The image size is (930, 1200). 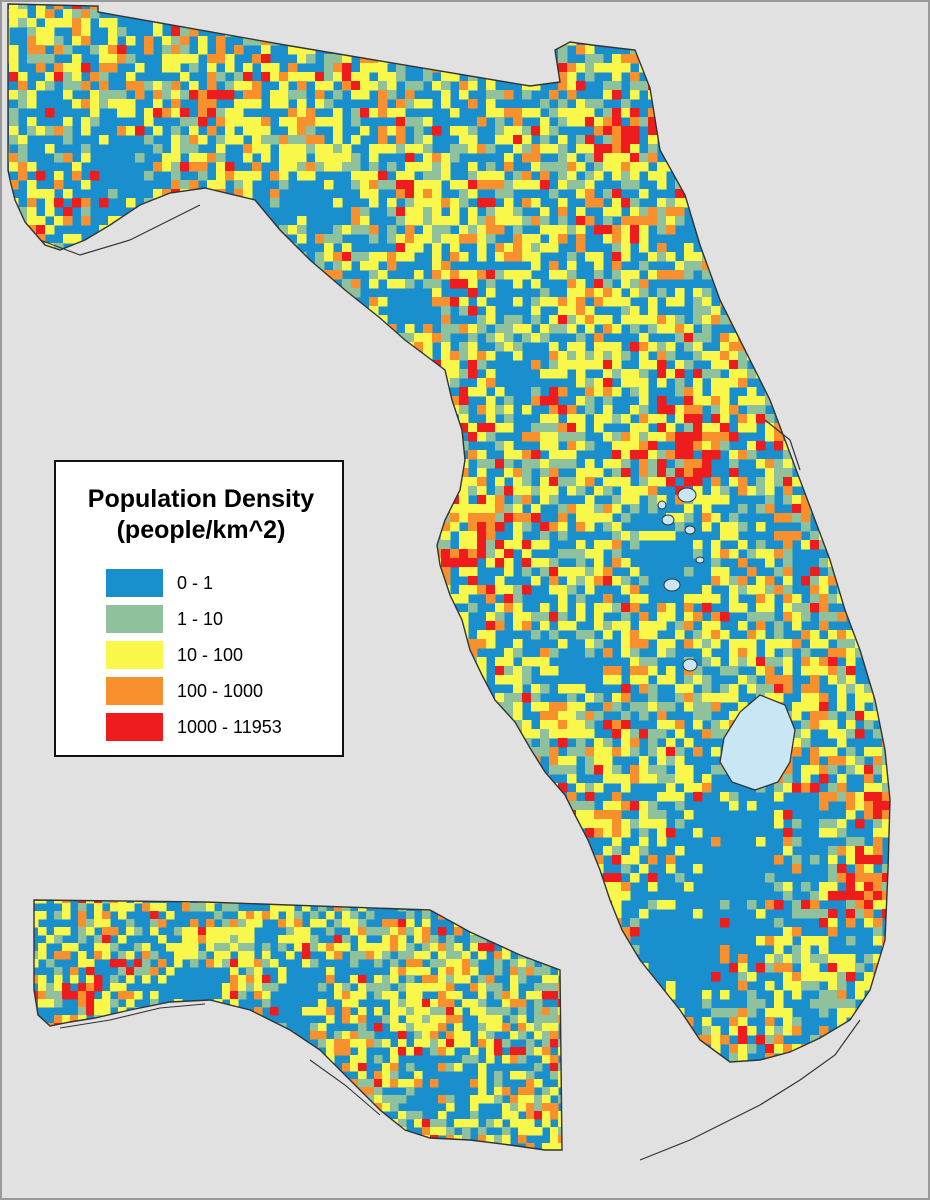 I want to click on legend-title-line2: (people/km^2), so click(x=201, y=530).